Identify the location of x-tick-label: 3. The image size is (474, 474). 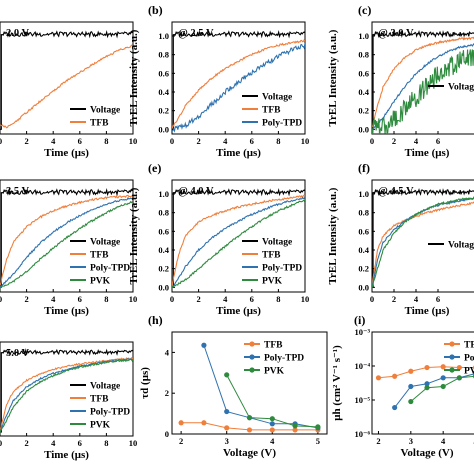
(227, 441).